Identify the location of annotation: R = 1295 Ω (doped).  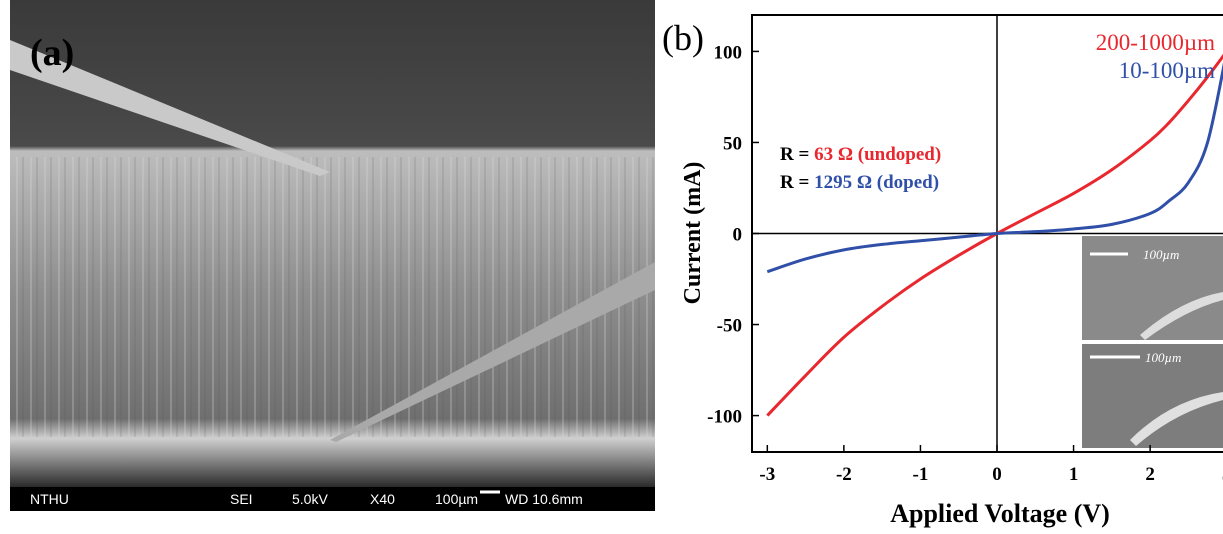
(859, 182).